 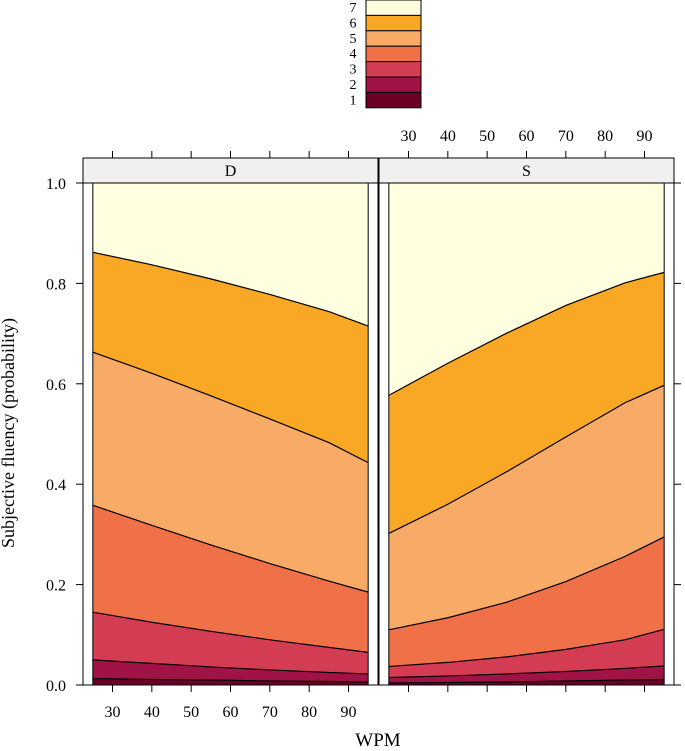 What do you see at coordinates (56, 485) in the screenshot?
I see `y-tick-label: 0.4` at bounding box center [56, 485].